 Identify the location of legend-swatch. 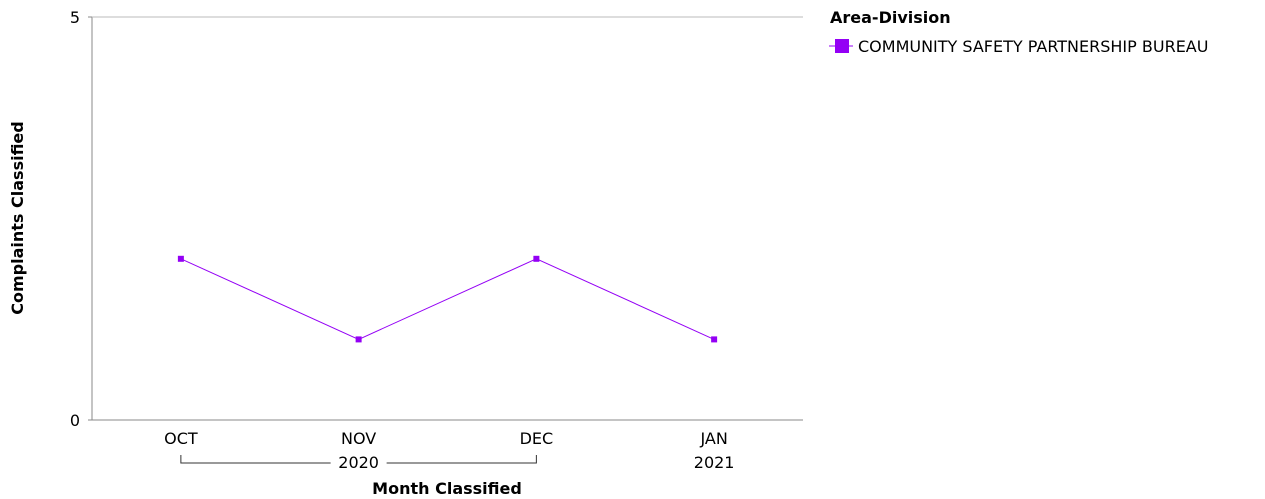
(842, 46).